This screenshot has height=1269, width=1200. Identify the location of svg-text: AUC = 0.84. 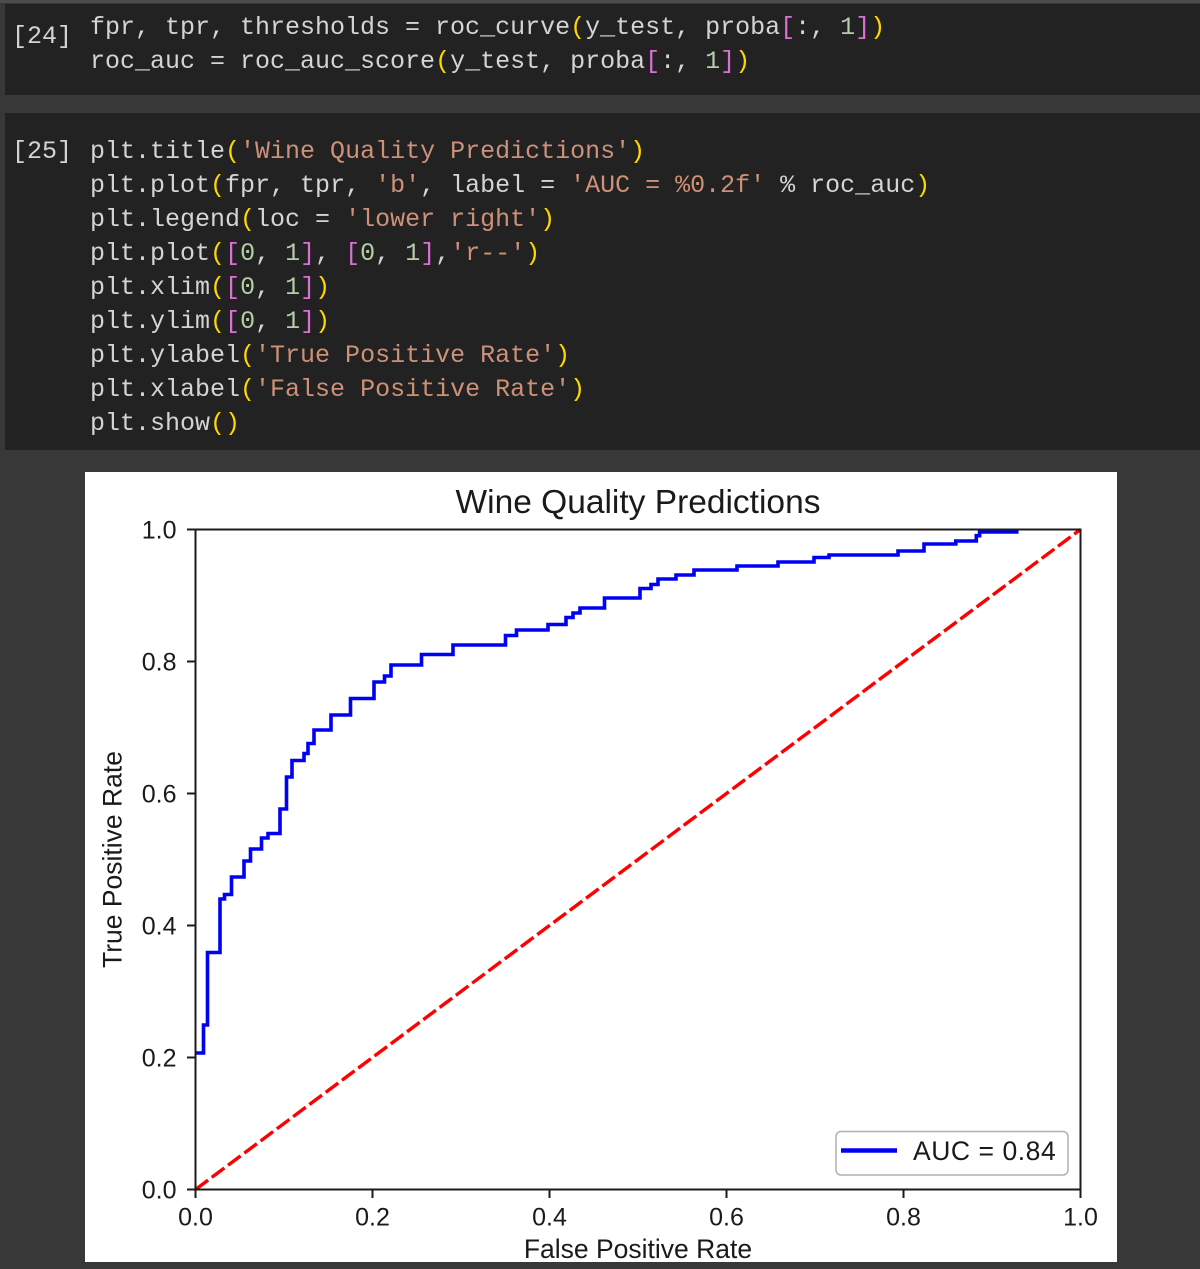
(984, 1151).